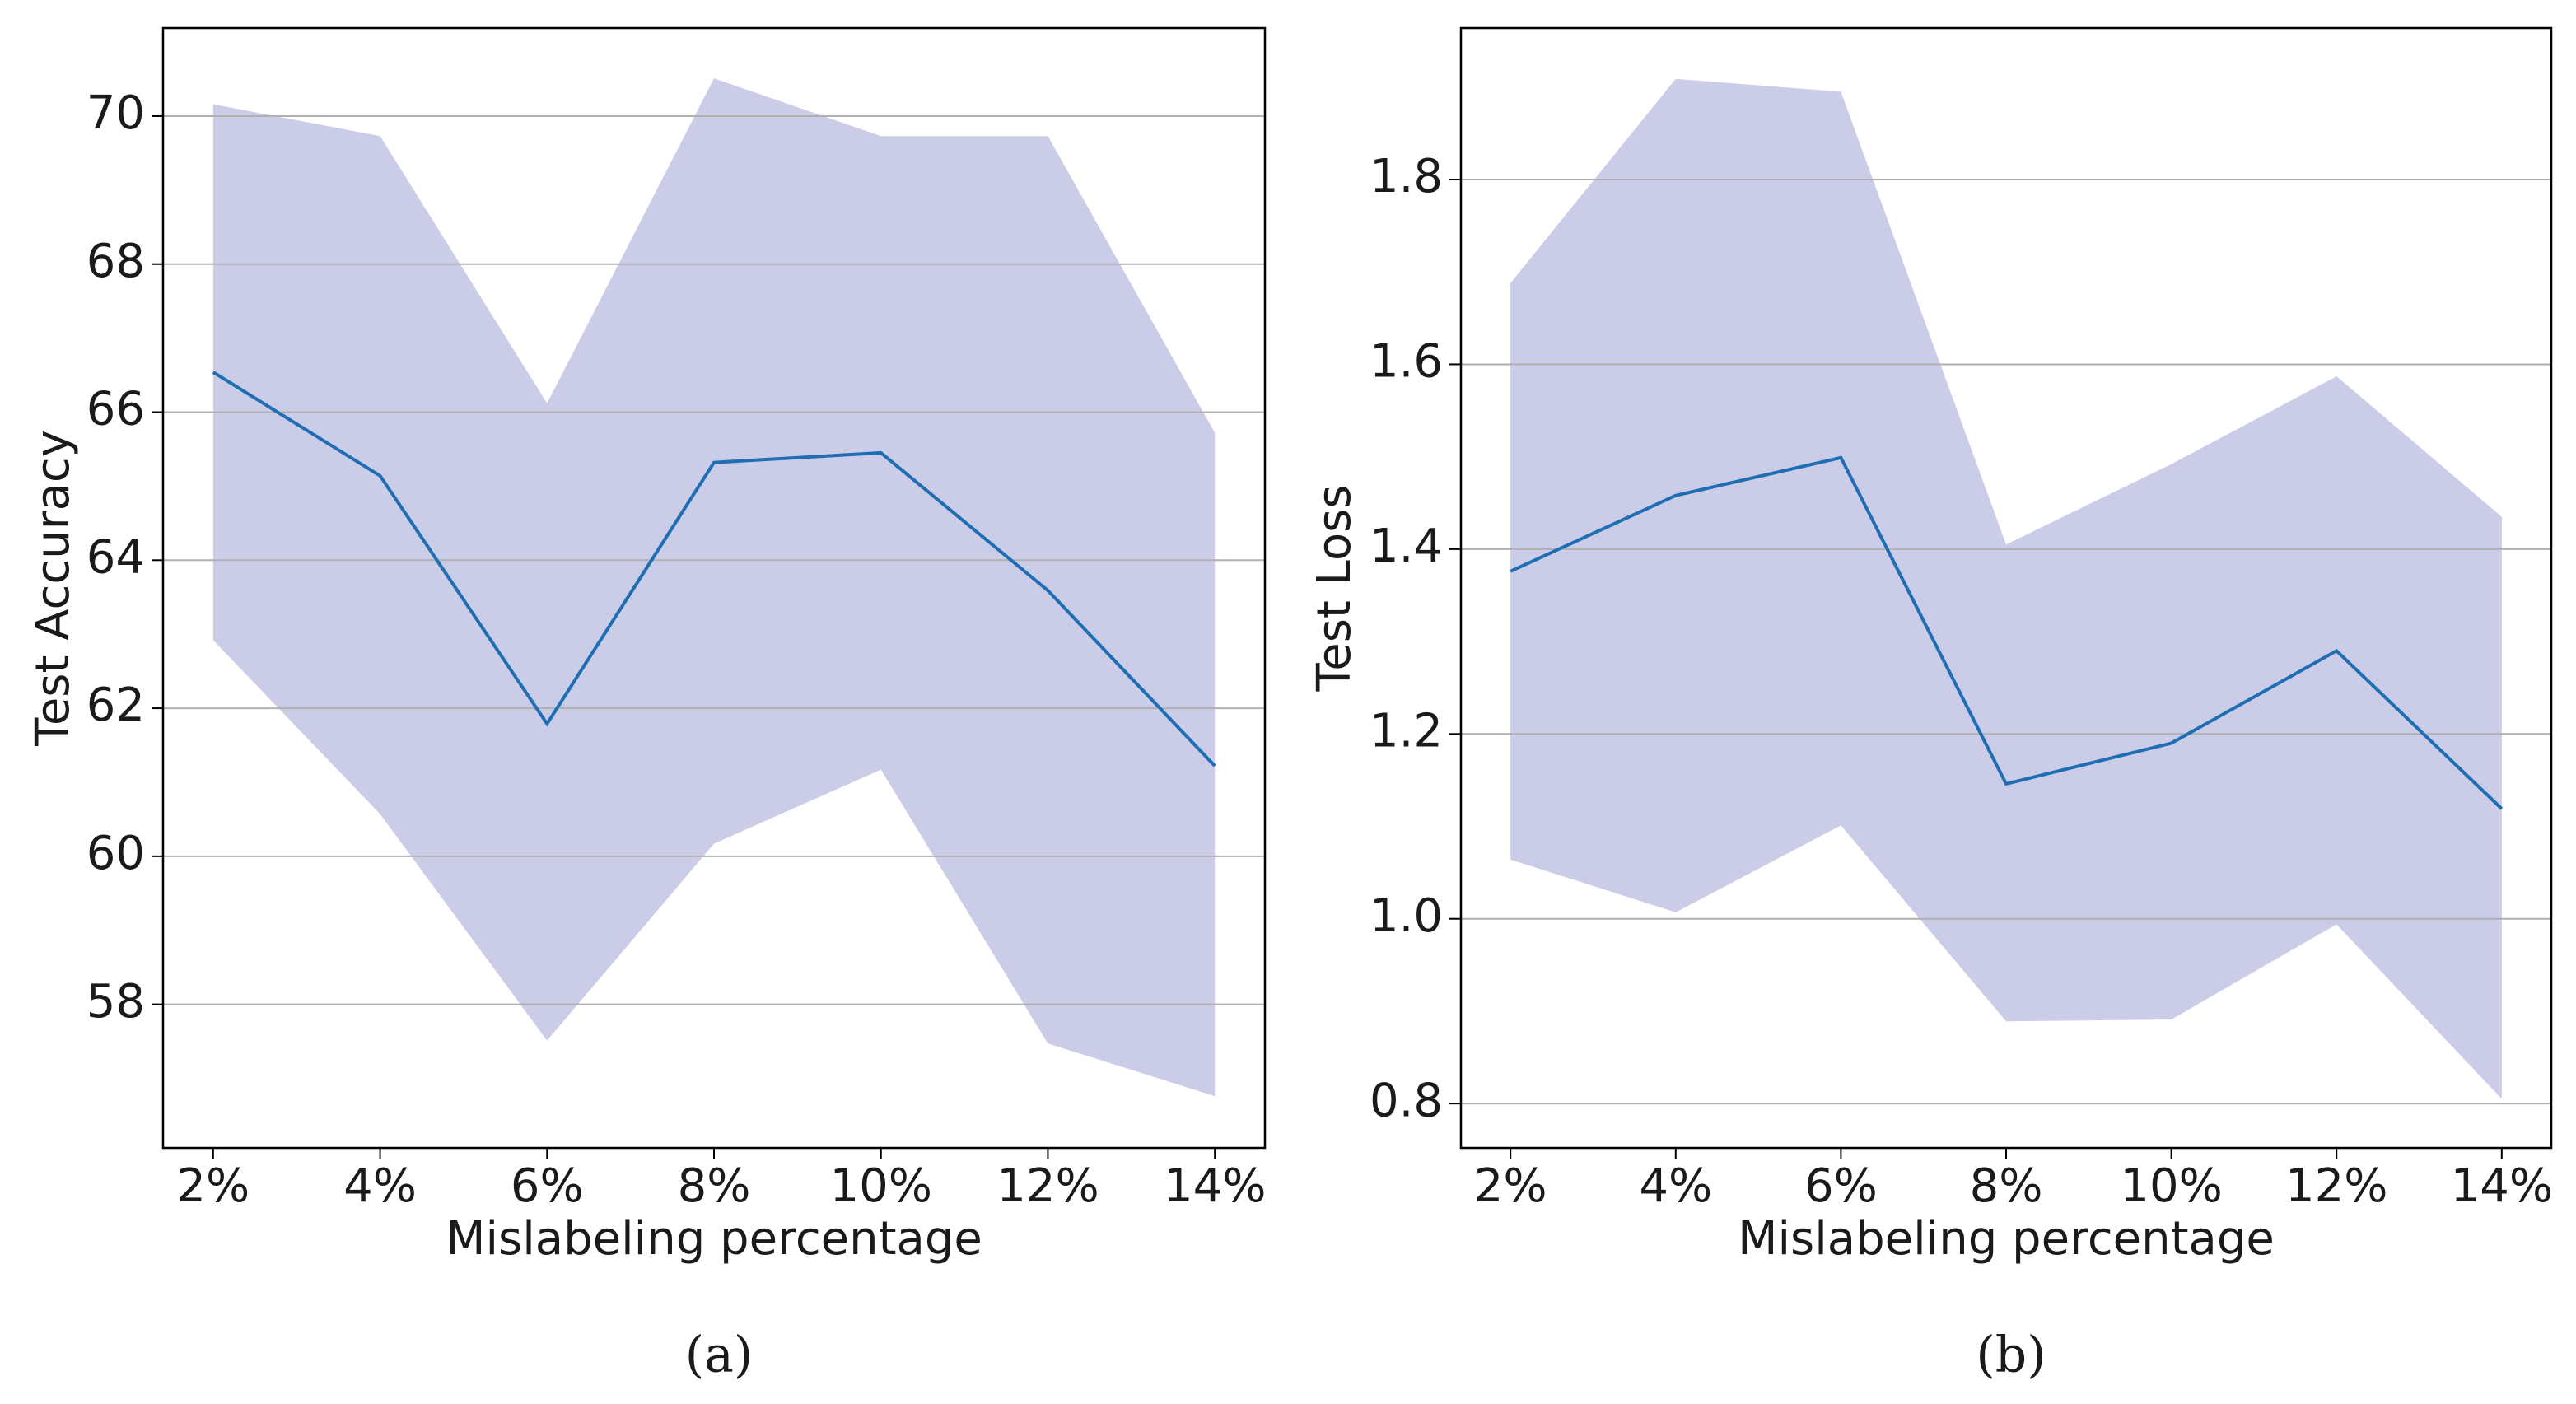 The image size is (2576, 1404). What do you see at coordinates (1406, 362) in the screenshot?
I see `y-tick-label: 1.6` at bounding box center [1406, 362].